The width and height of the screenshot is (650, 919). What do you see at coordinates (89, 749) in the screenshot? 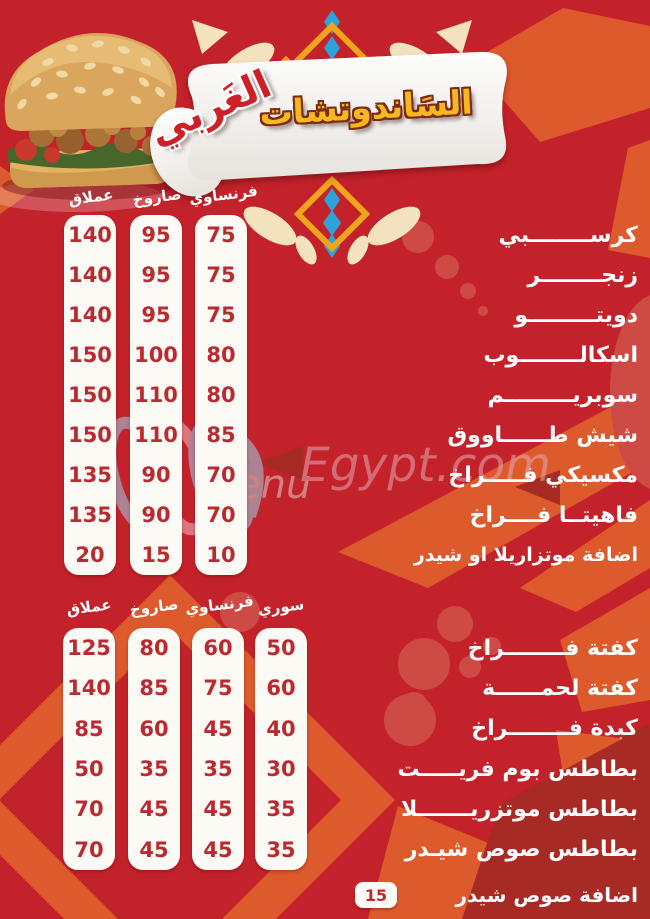
I see `s2-price-column-giant: 125 140 85 50 70 70` at bounding box center [89, 749].